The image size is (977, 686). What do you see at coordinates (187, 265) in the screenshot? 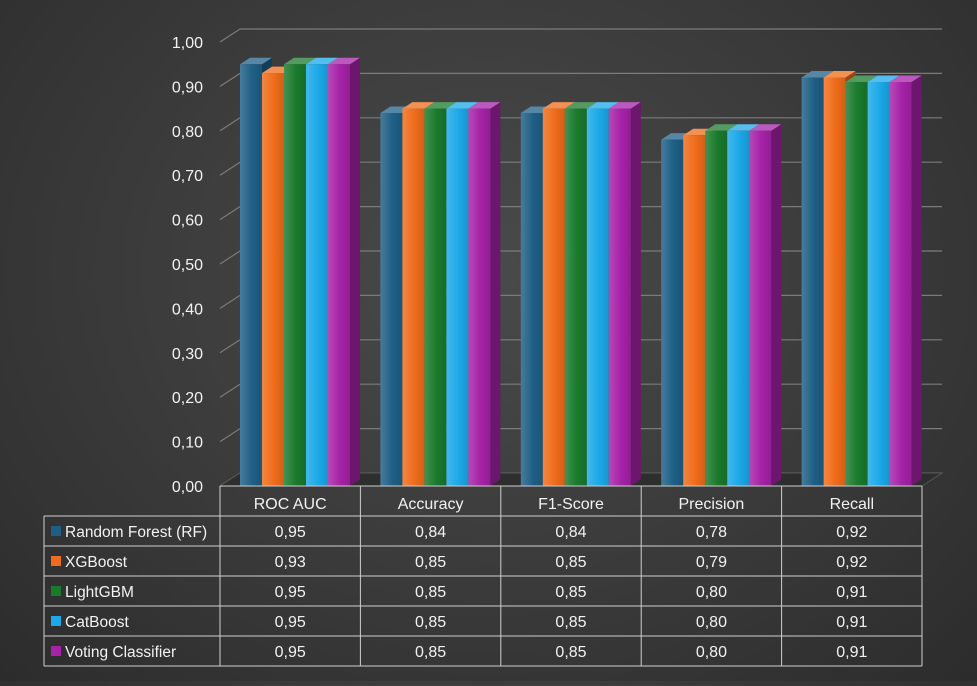
I see `y-tick-label: 0,50` at bounding box center [187, 265].